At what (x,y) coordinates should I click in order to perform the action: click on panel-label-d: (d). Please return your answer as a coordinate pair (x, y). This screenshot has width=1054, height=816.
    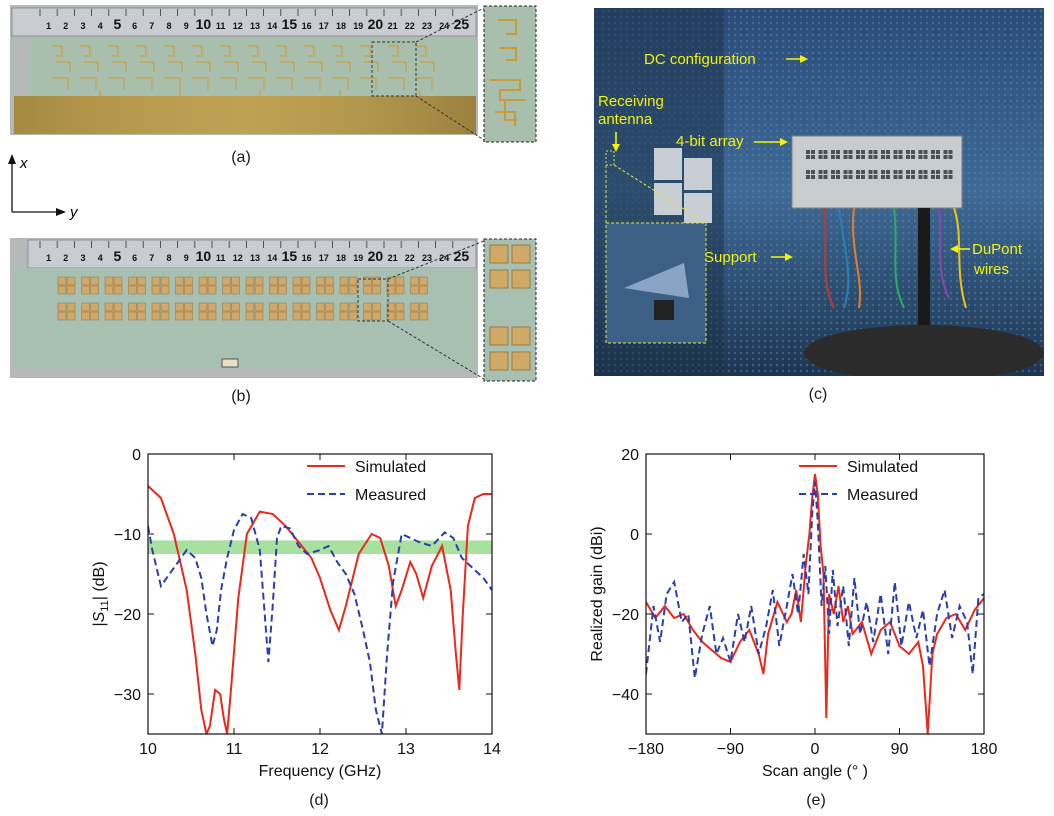
    Looking at the image, I should click on (319, 800).